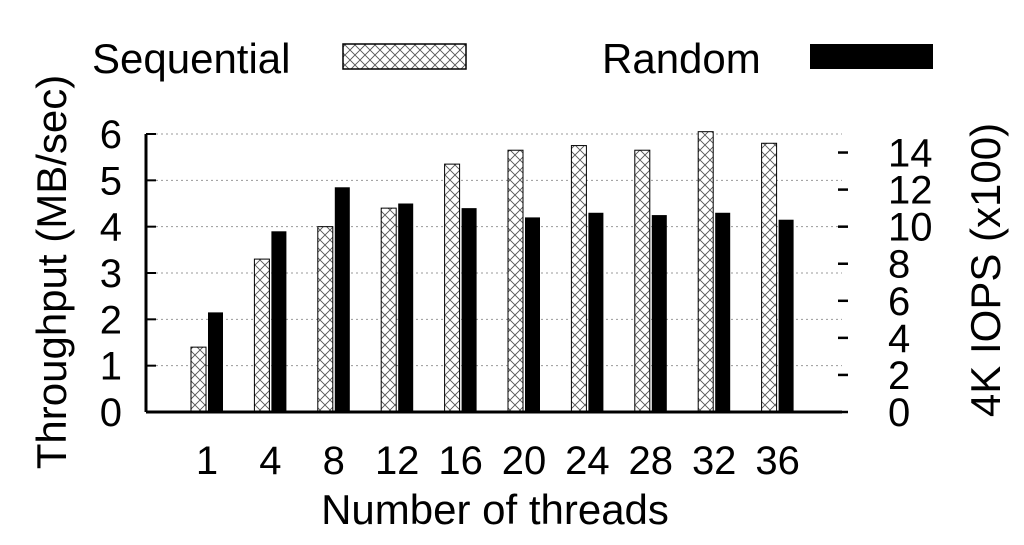  I want to click on y2-tick-label: 14, so click(910, 154).